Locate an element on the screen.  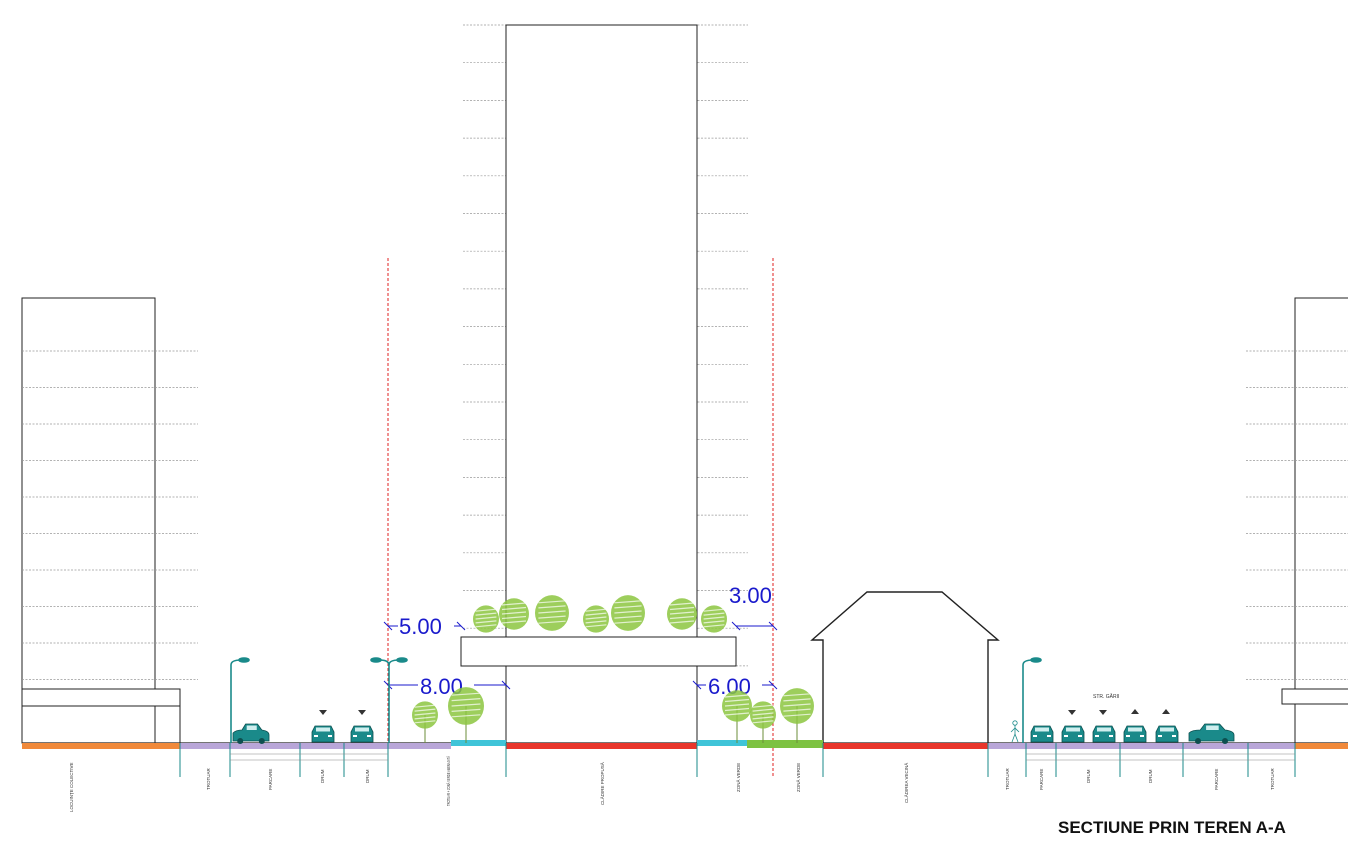
zone-label-left-road-2: DRUM is located at coordinates (367, 776).